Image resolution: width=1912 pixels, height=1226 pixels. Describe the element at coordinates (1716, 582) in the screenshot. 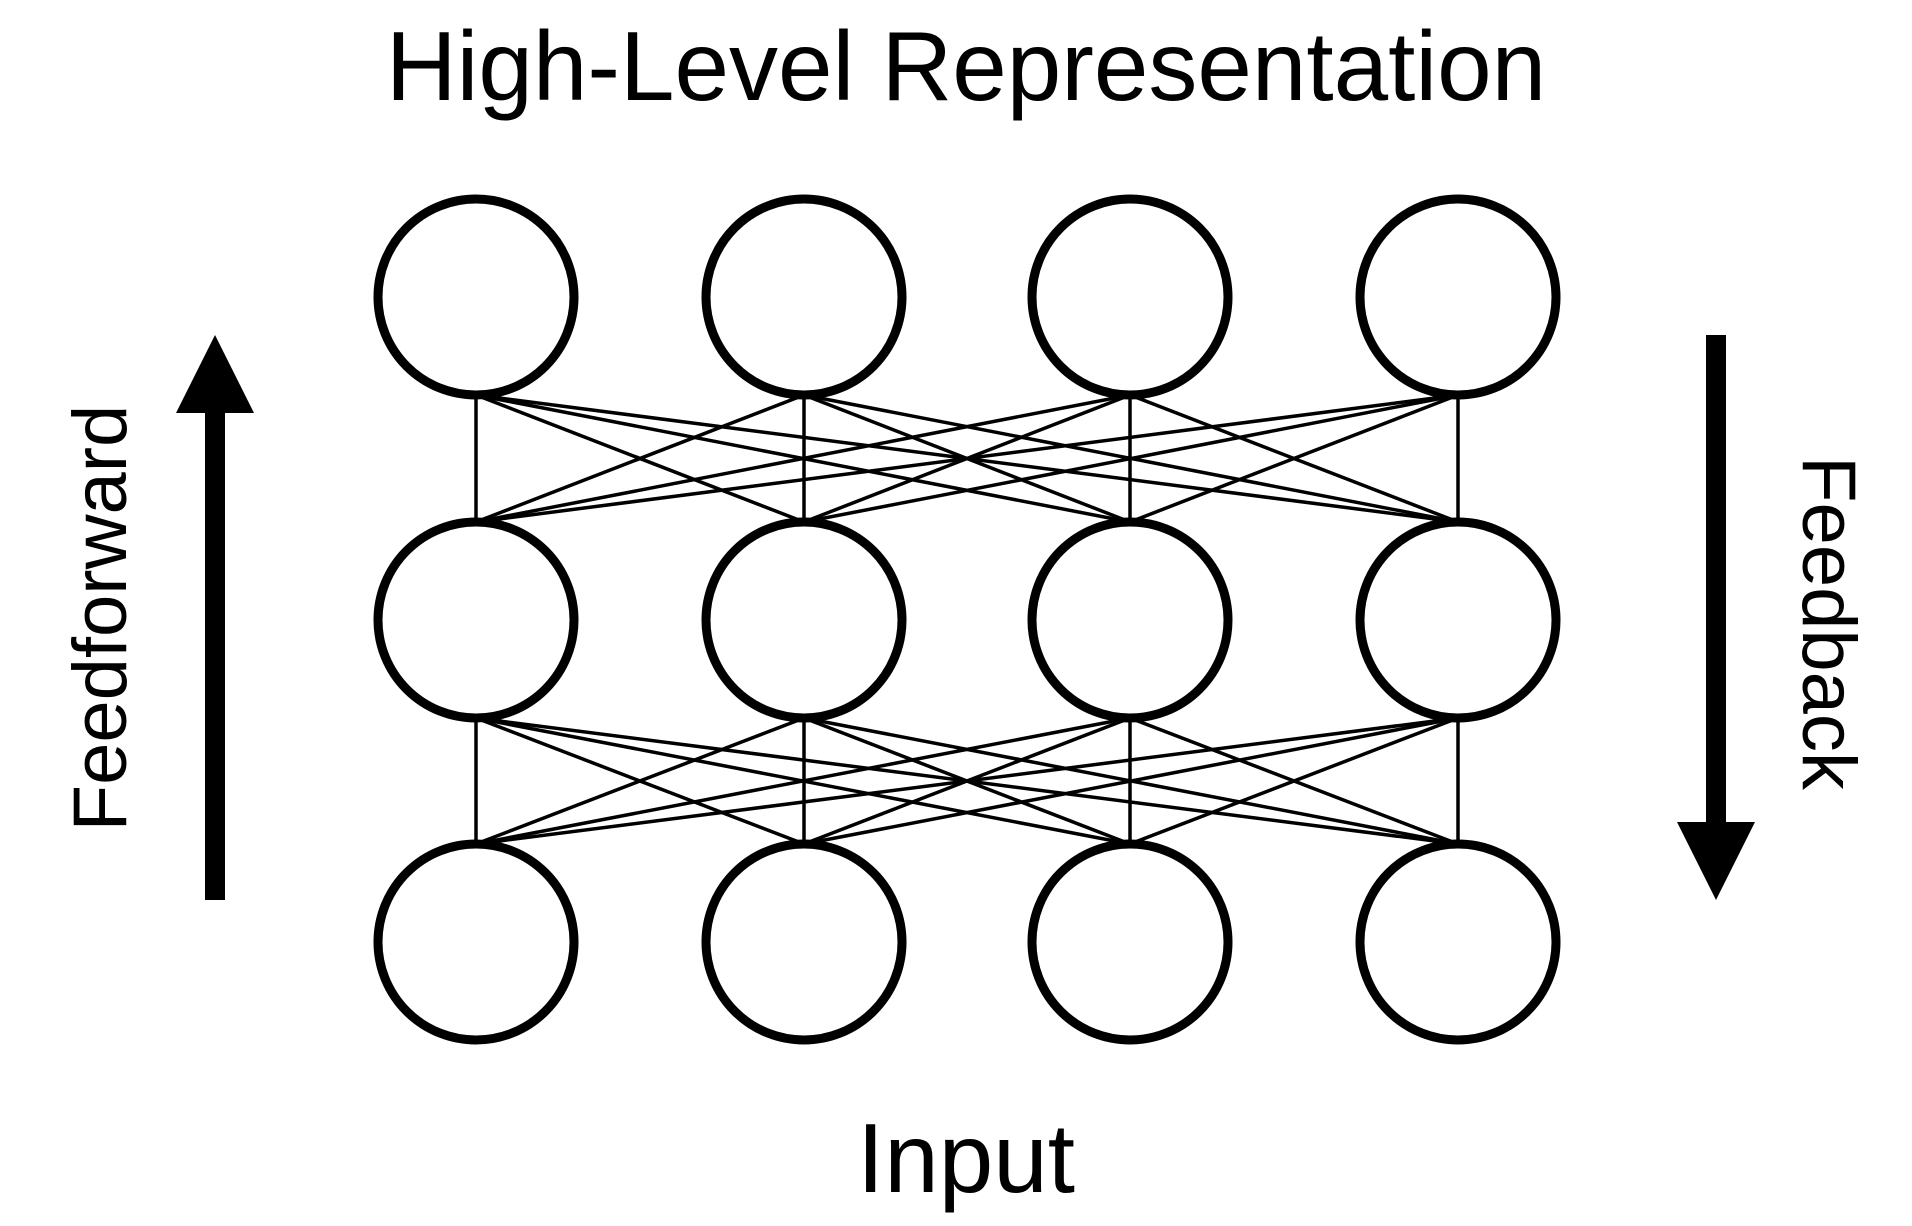

I see `feedback-arrow-shaft` at that location.